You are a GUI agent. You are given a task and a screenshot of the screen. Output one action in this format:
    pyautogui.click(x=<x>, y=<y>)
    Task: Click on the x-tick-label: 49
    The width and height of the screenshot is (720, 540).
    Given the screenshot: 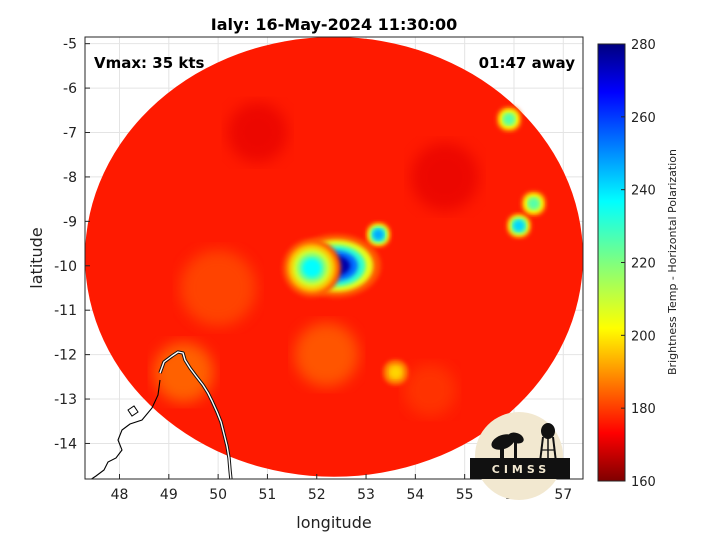 What is the action you would take?
    pyautogui.click(x=169, y=495)
    